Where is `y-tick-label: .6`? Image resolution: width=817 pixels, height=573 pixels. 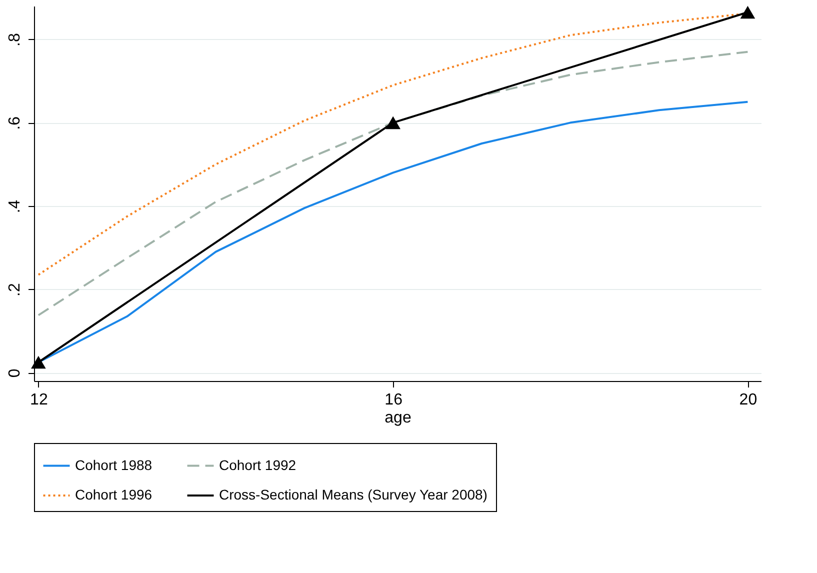
y-tick-label: .6 is located at coordinates (15, 123).